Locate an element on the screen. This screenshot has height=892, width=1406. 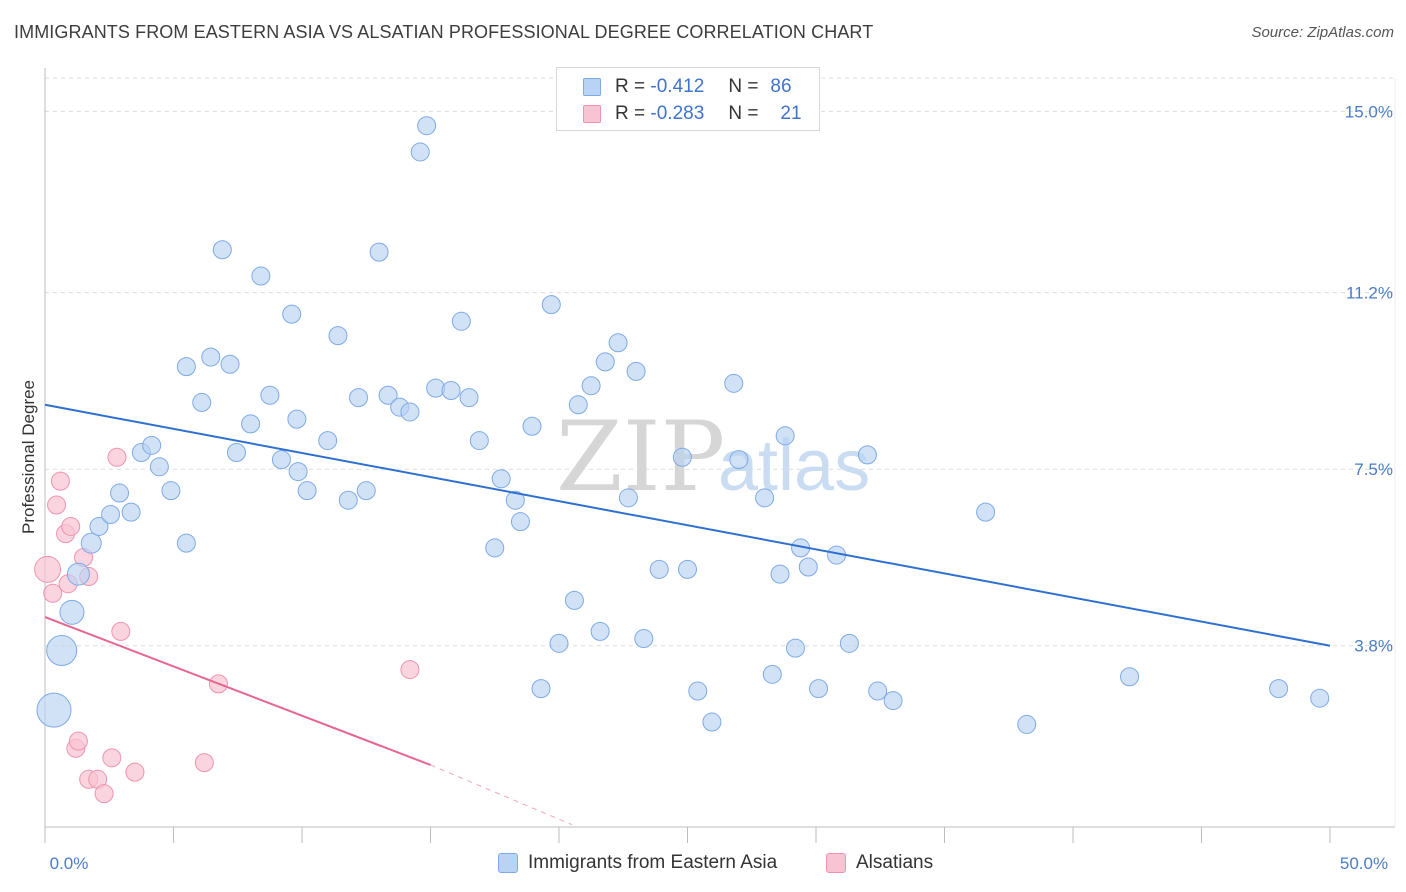
alsatians-points is located at coordinates (227, 625).